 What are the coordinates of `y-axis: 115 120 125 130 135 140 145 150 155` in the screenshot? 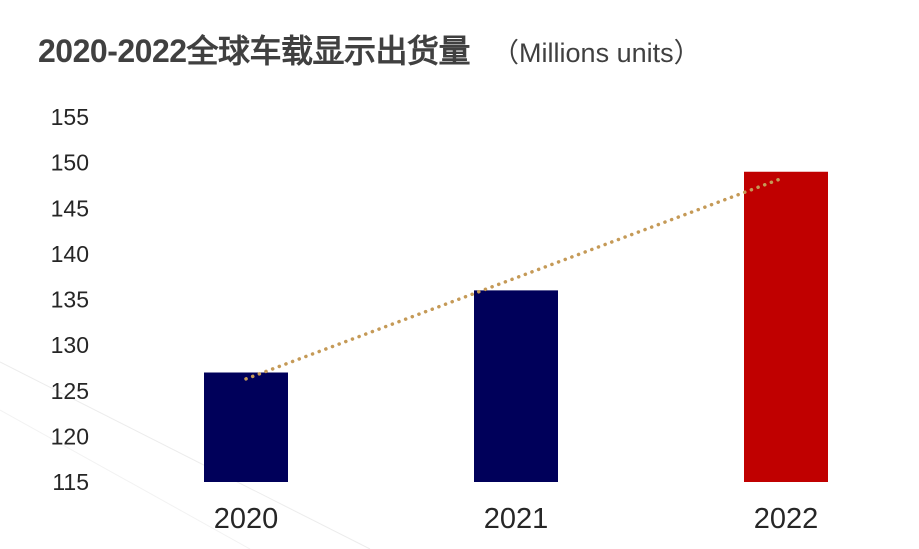 It's located at (70, 299).